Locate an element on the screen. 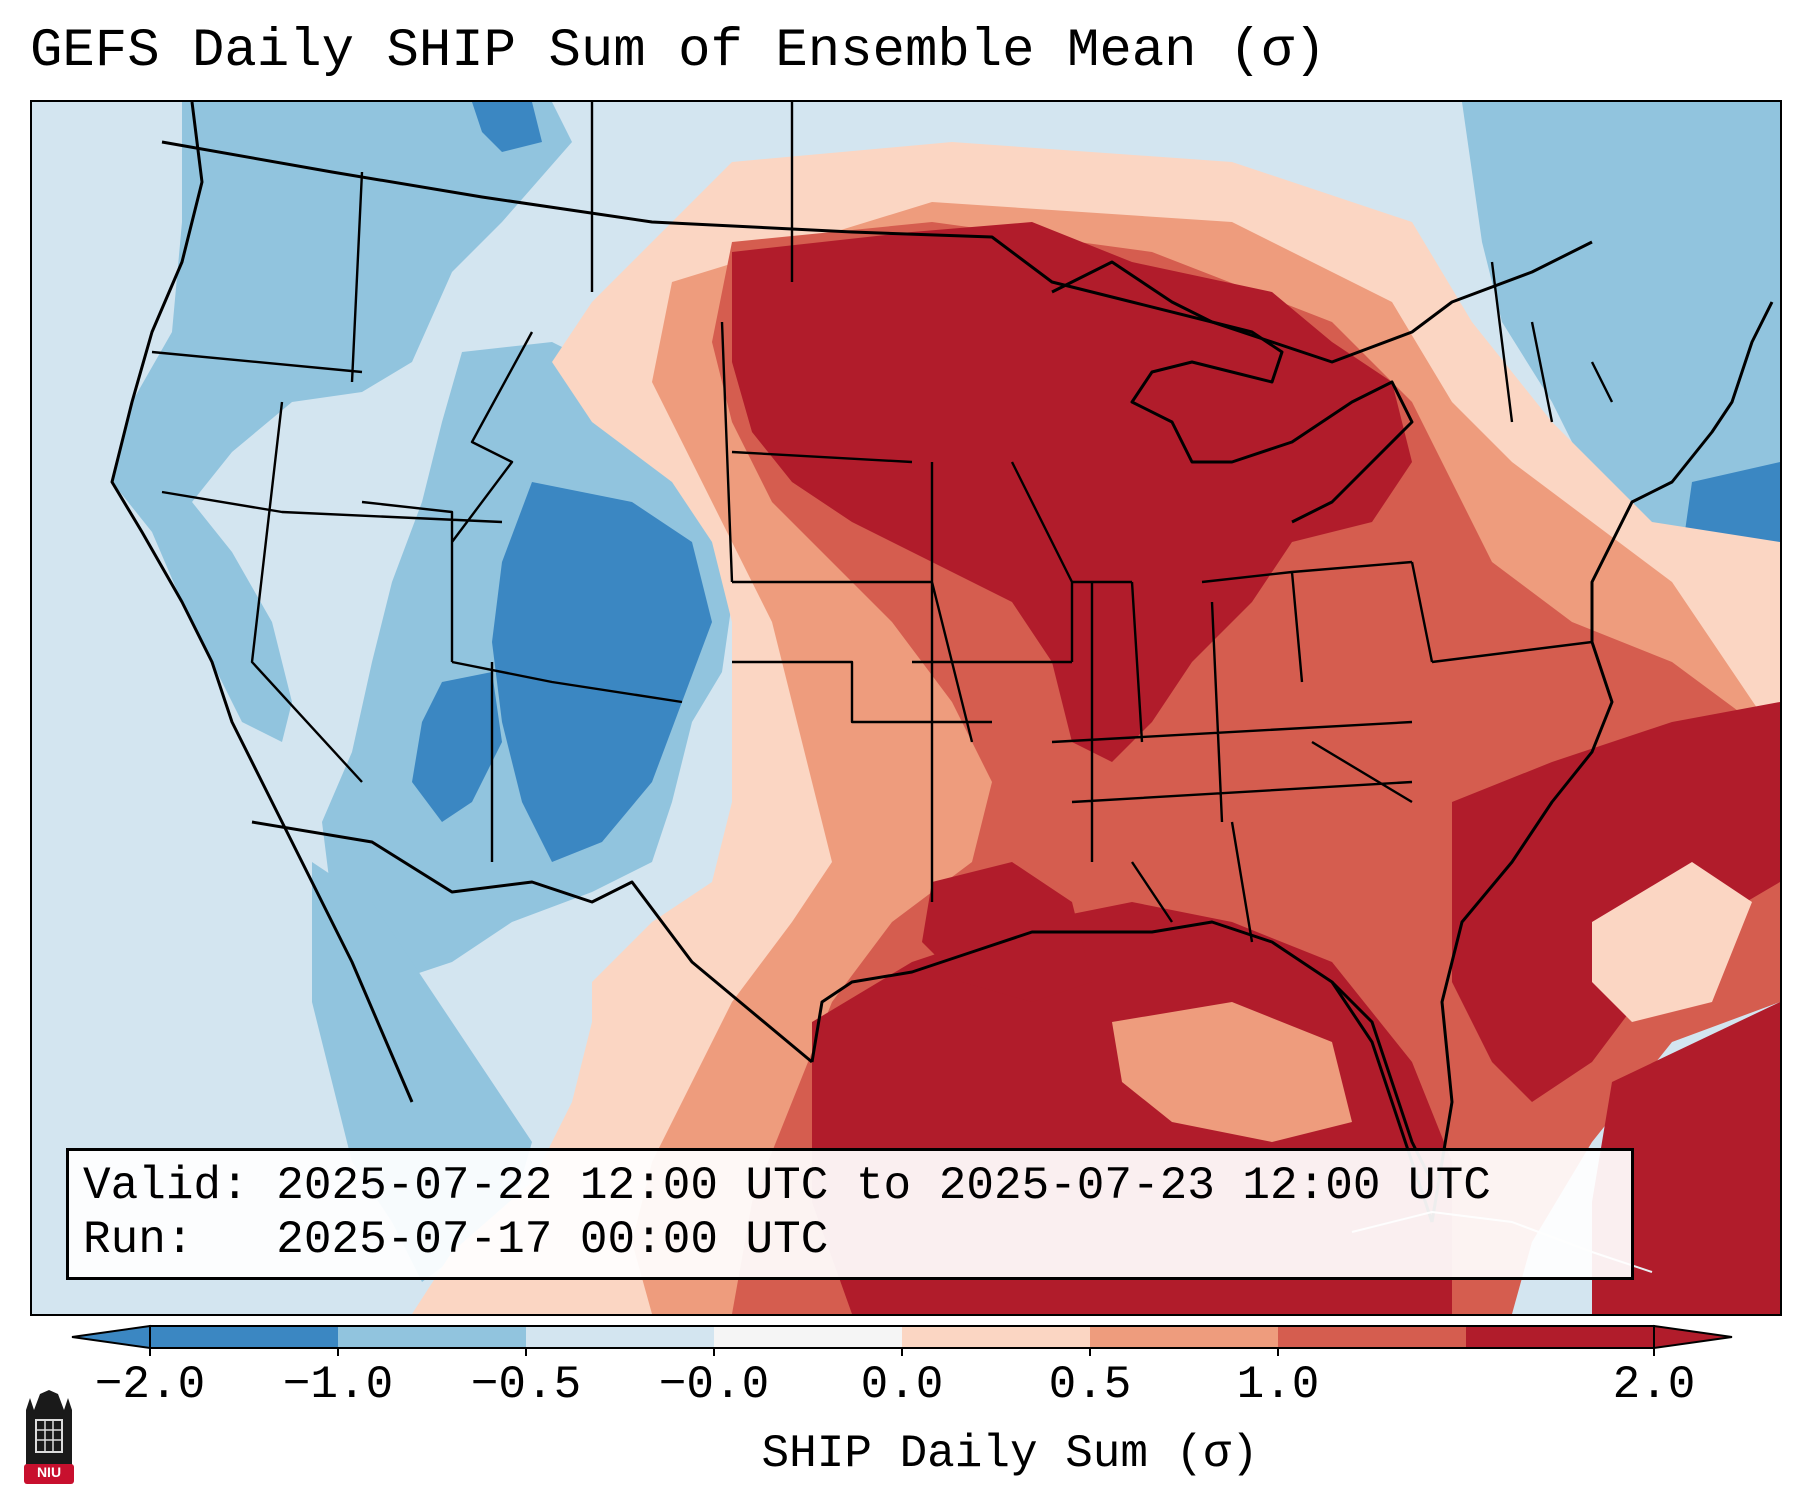 The width and height of the screenshot is (1803, 1506). texas-positive-core is located at coordinates (1007, 932).